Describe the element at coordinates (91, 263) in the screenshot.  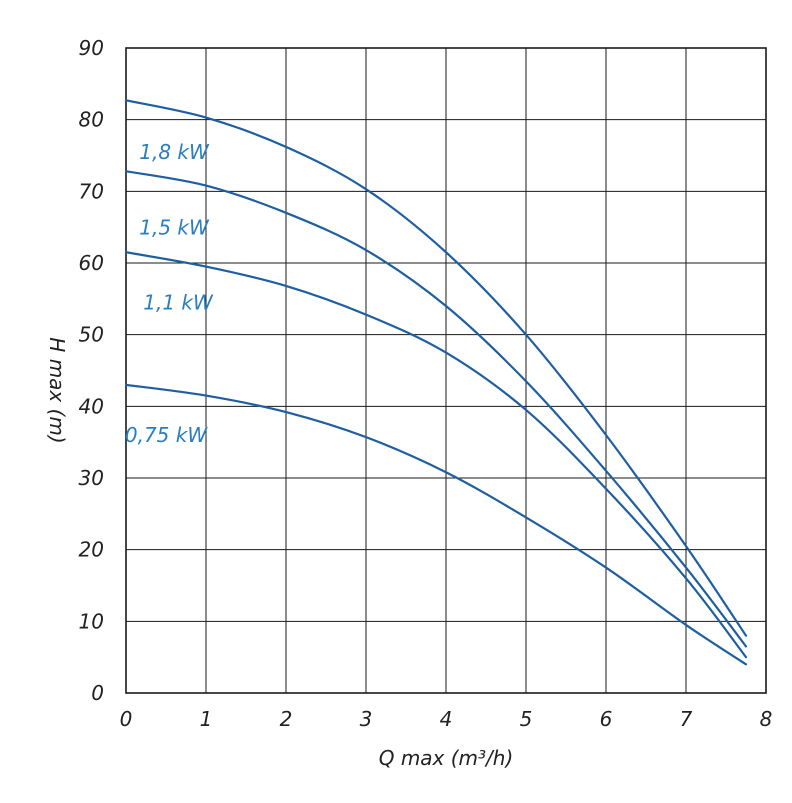
I see `y-tick-label: 60` at that location.